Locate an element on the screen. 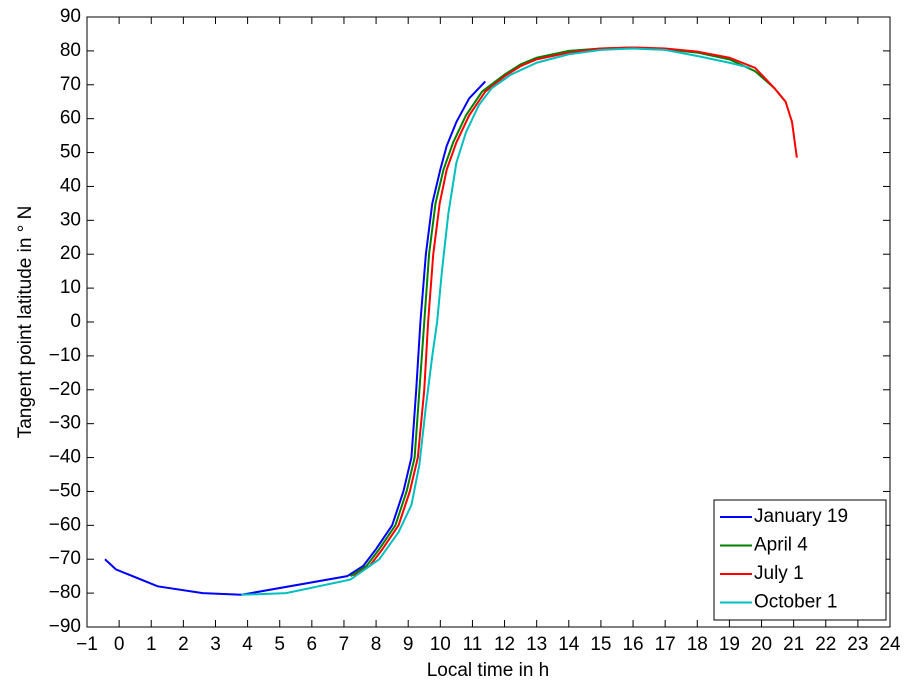 Image resolution: width=913 pixels, height=688 pixels. y-tick-label: 40 is located at coordinates (70, 185).